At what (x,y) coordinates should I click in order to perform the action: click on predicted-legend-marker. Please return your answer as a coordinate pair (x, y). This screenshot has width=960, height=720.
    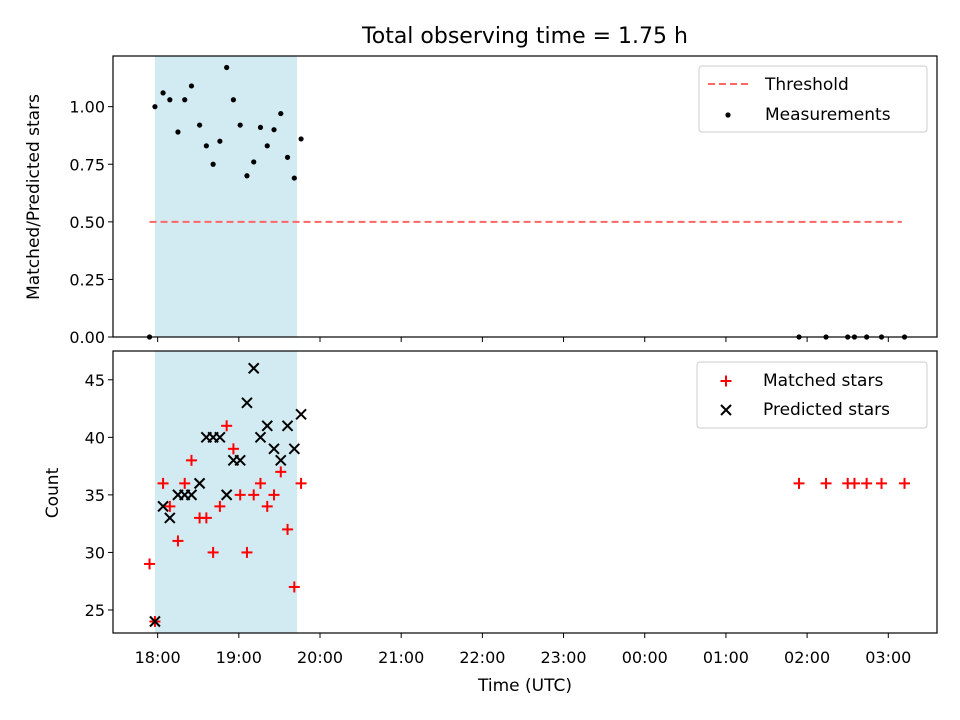
    Looking at the image, I should click on (726, 410).